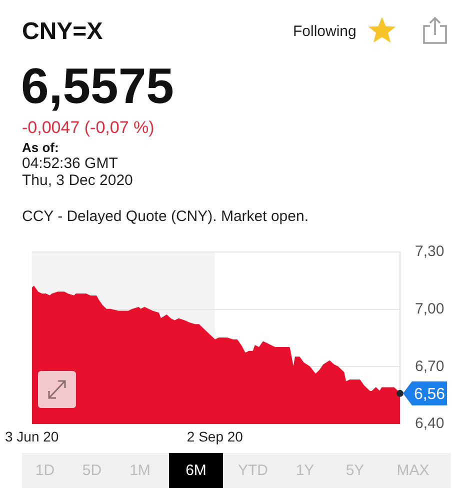  What do you see at coordinates (77, 180) in the screenshot?
I see `text: Thu, 3 Dec 2020` at bounding box center [77, 180].